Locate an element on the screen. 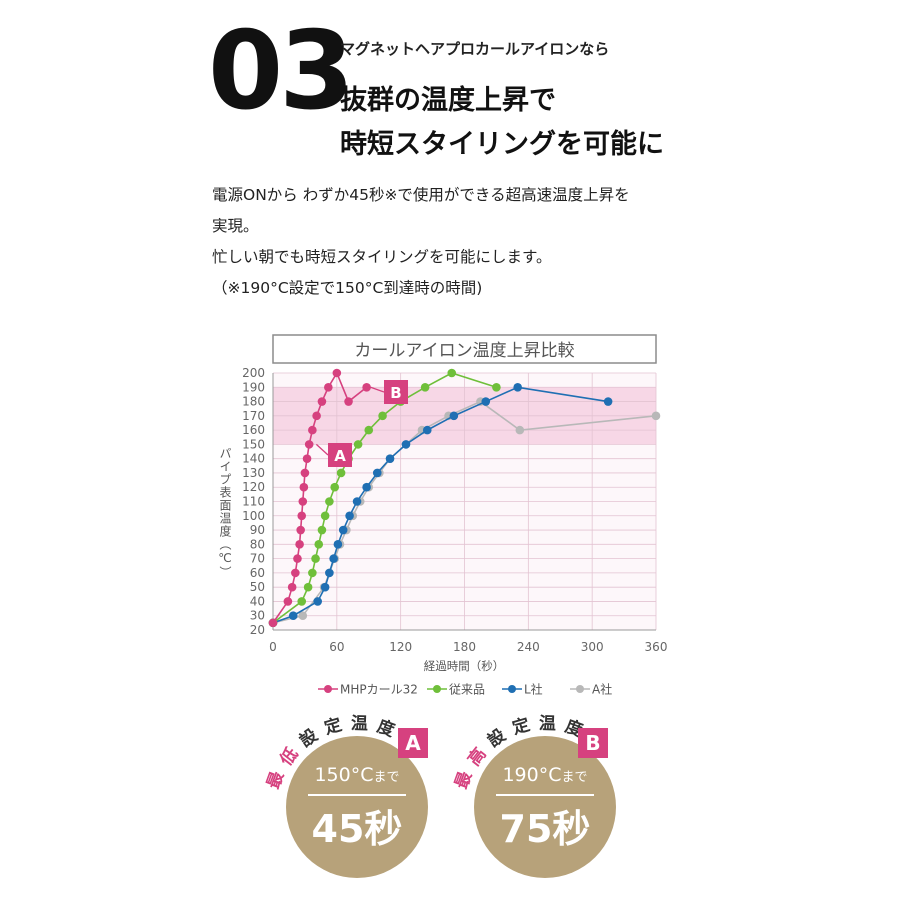 This screenshot has width=900, height=900. legend-label: 従来品 is located at coordinates (467, 690).